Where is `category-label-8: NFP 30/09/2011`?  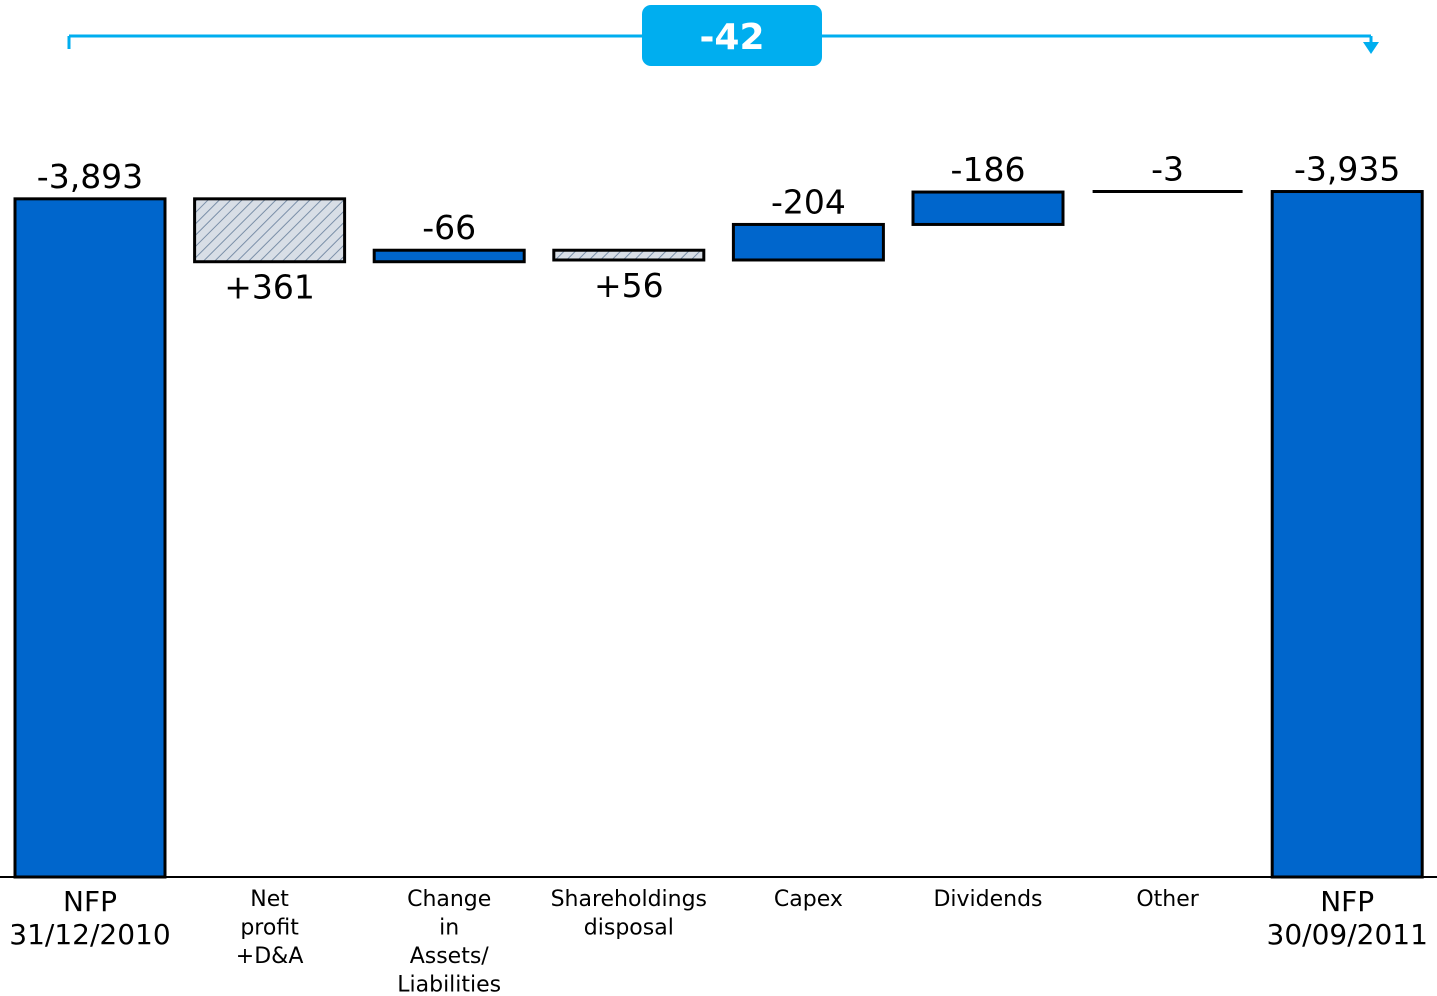 category-label-8: NFP 30/09/2011 is located at coordinates (1347, 918).